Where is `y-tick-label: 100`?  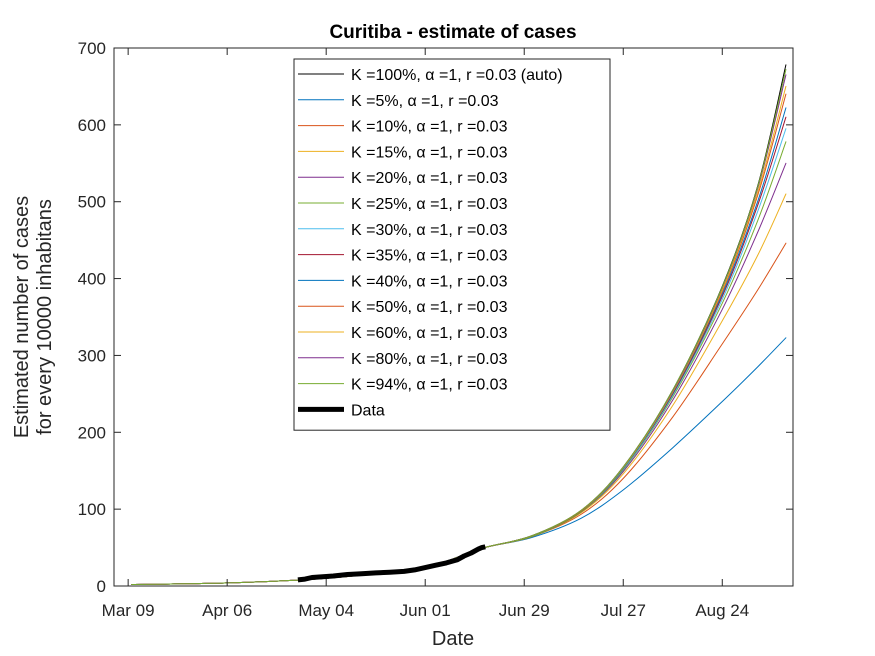 y-tick-label: 100 is located at coordinates (92, 509).